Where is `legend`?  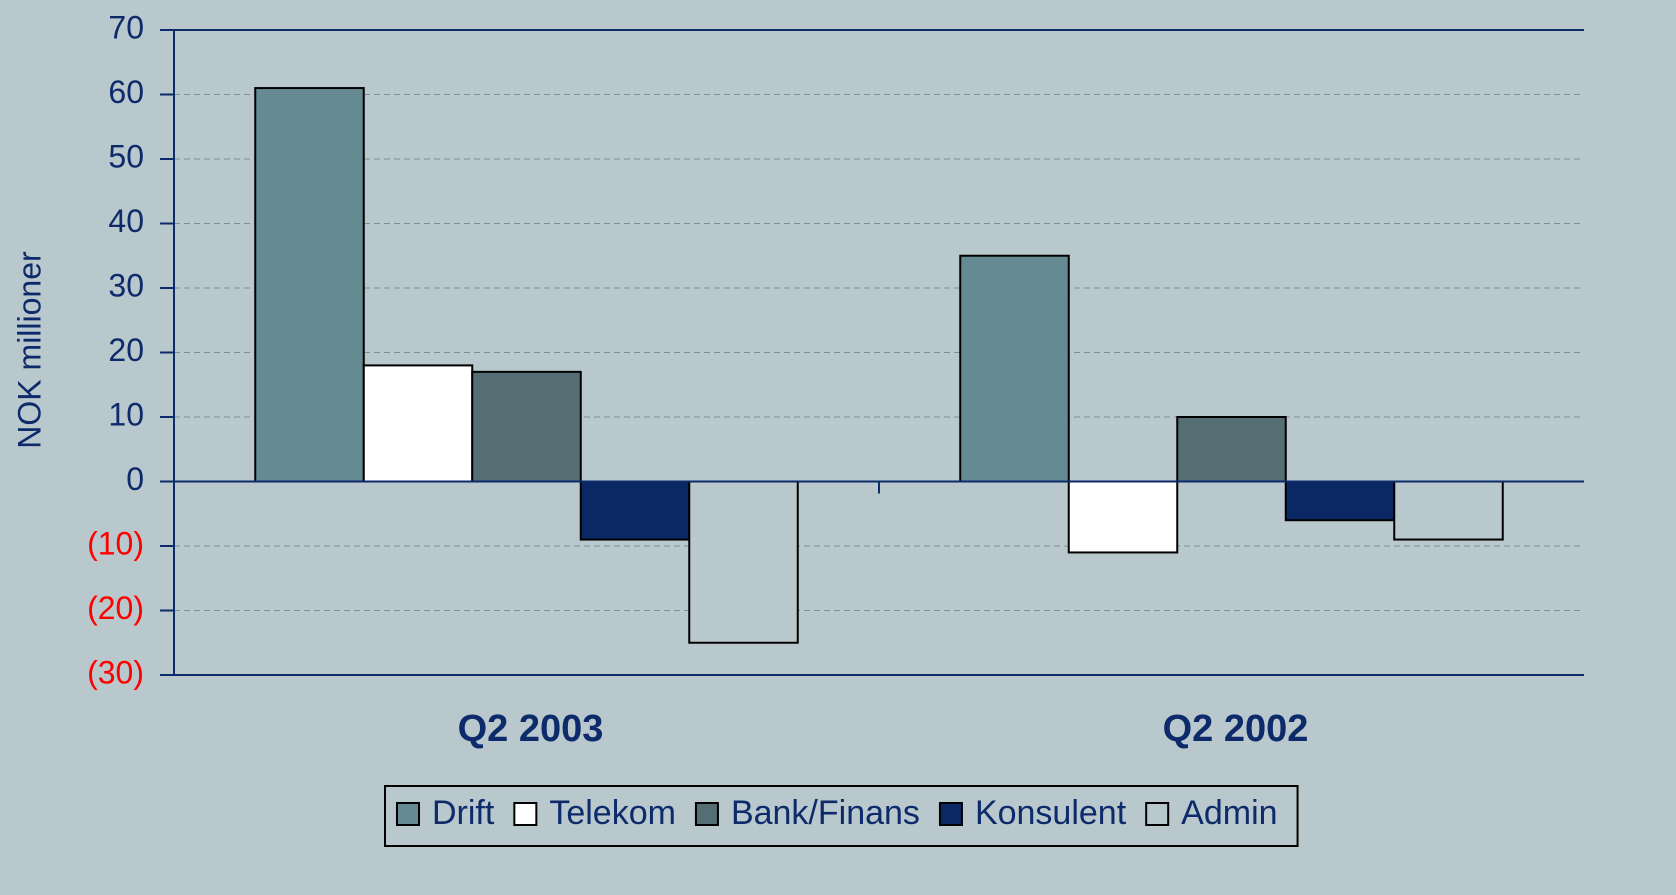 legend is located at coordinates (841, 816).